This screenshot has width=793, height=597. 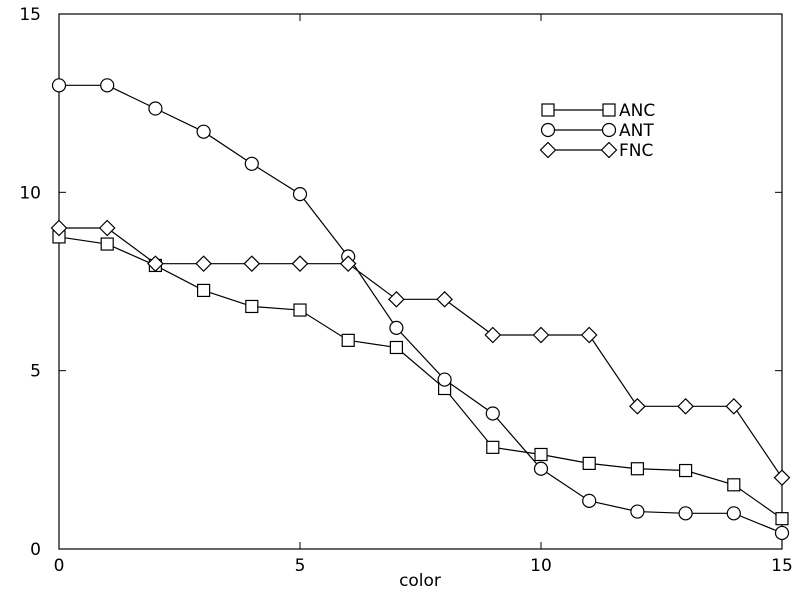 I want to click on legend-item-anc: ANC, so click(x=598, y=111).